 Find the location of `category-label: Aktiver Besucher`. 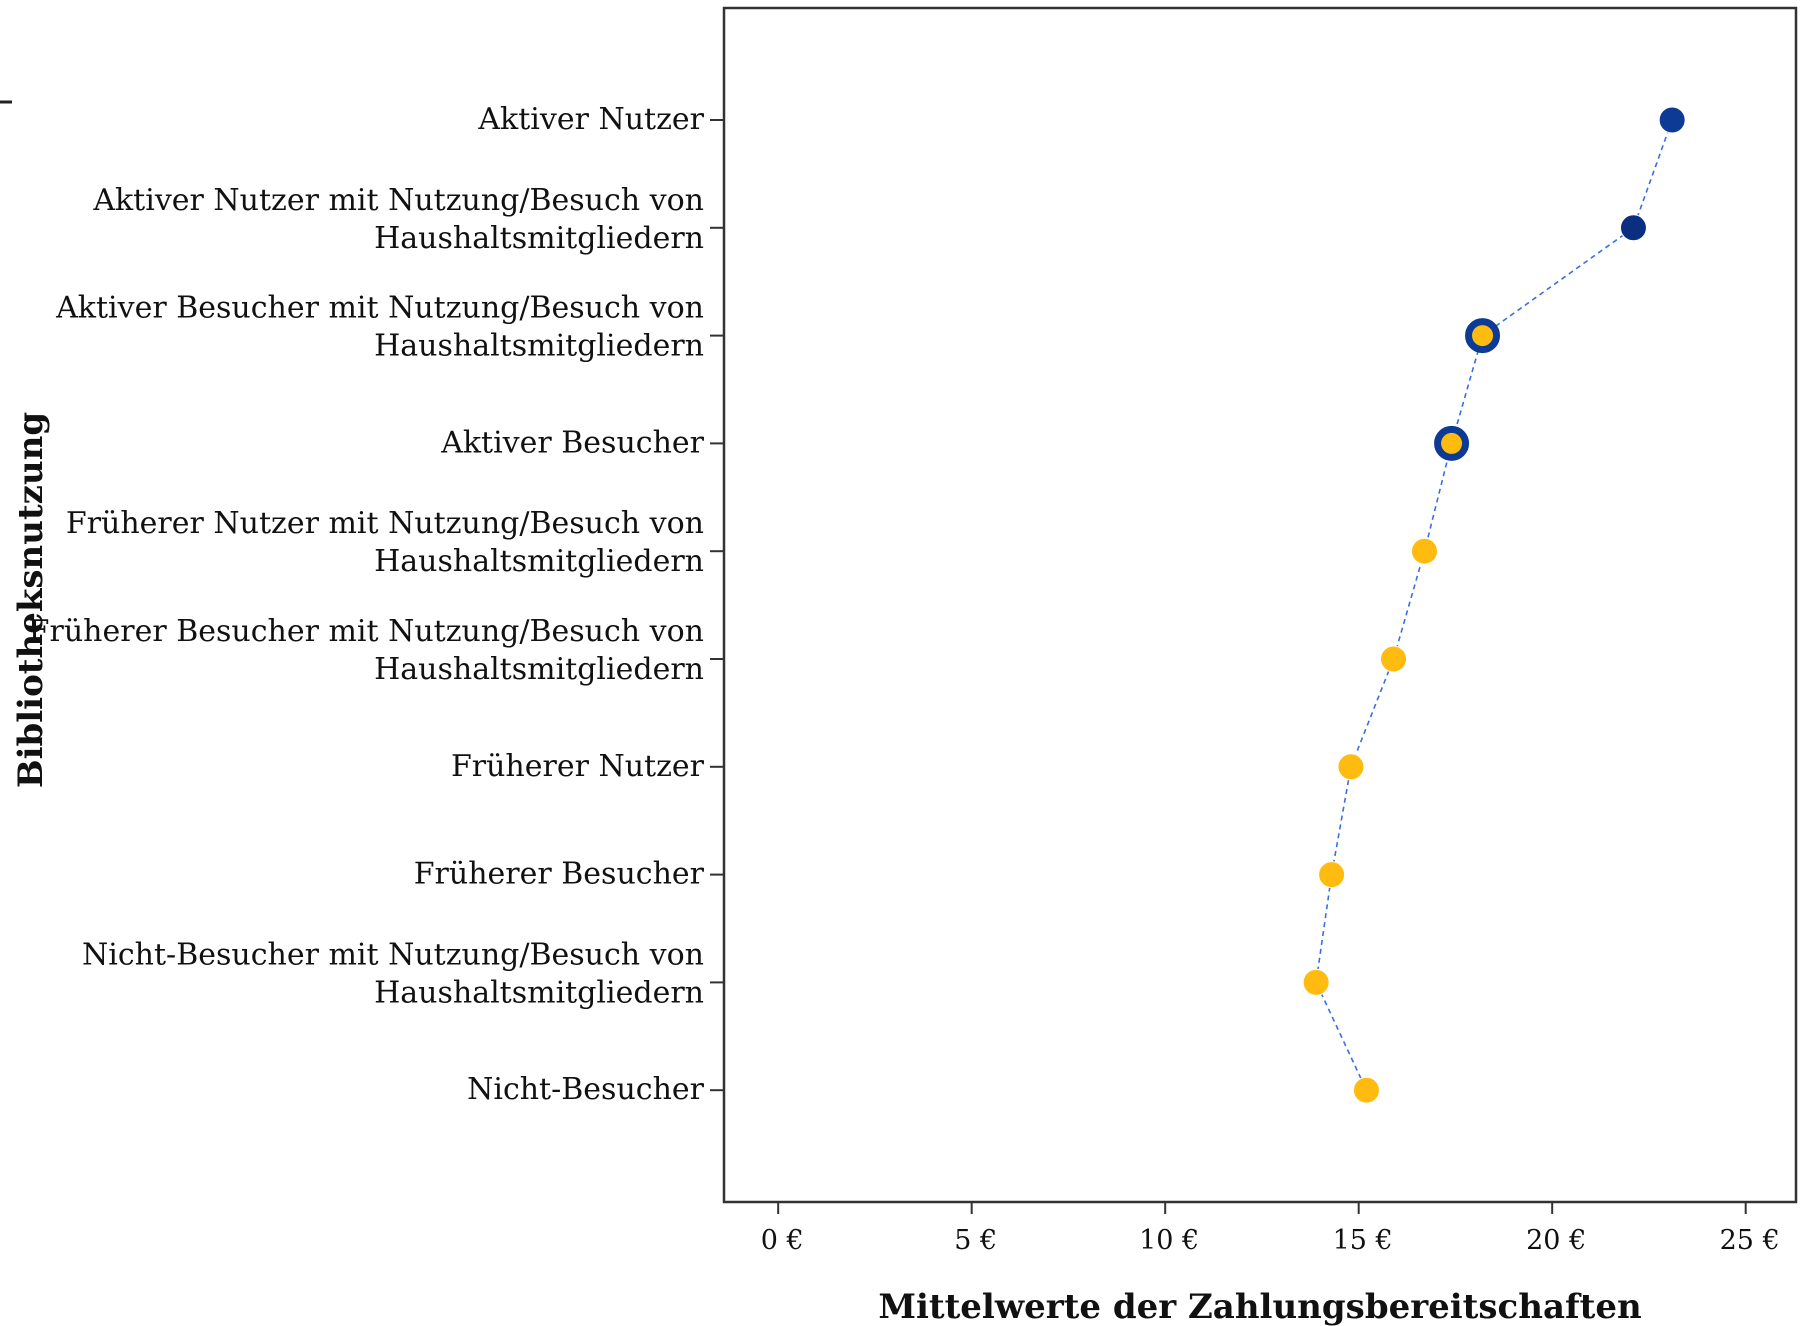

category-label: Aktiver Besucher is located at coordinates (572, 442).